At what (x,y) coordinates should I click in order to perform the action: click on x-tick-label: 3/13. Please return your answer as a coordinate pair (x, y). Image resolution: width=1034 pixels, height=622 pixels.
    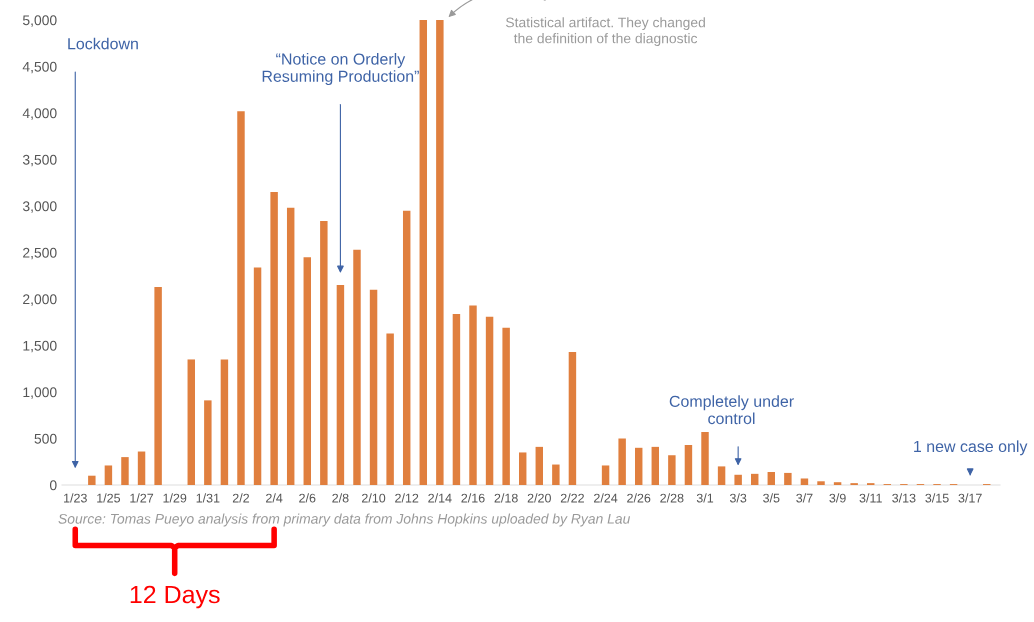
    Looking at the image, I should click on (904, 498).